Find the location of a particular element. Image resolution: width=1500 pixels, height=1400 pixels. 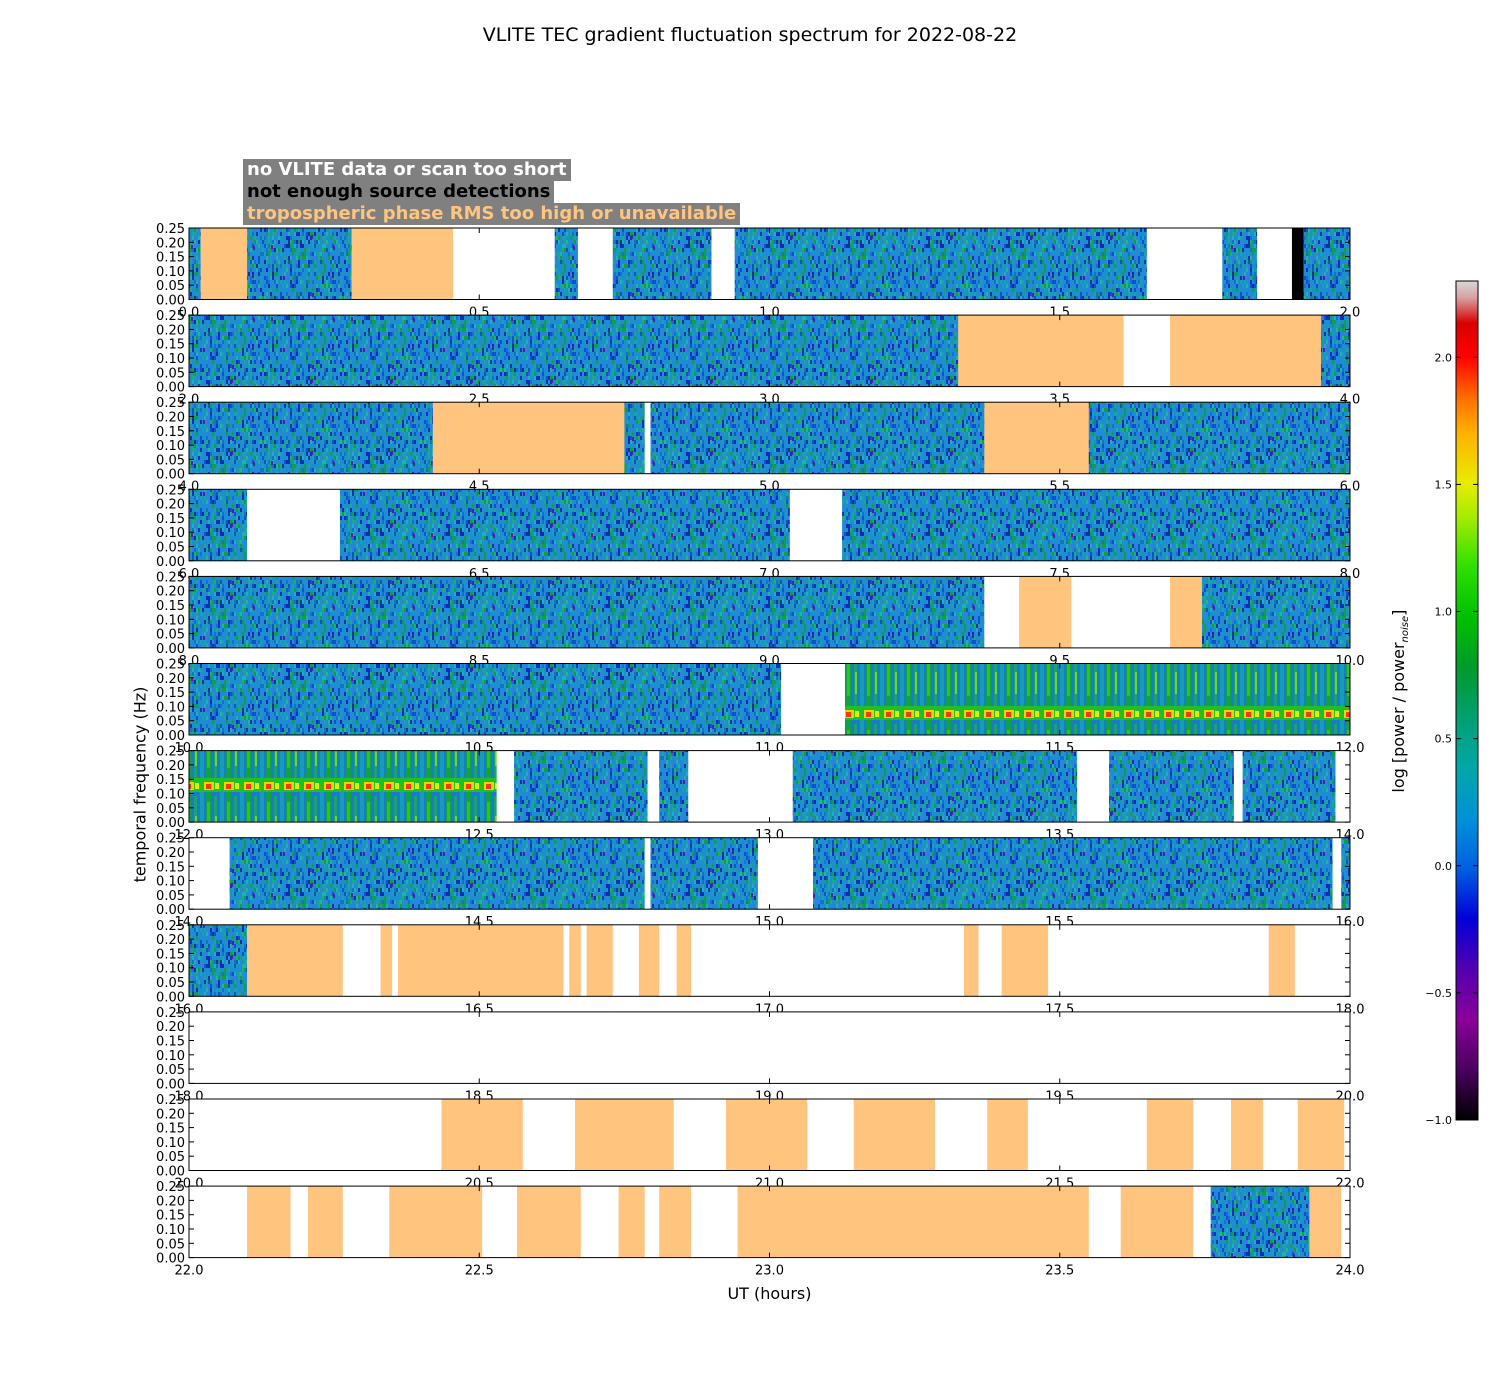

colorbar-label: log [power / powernoise] is located at coordinates (1400, 701).